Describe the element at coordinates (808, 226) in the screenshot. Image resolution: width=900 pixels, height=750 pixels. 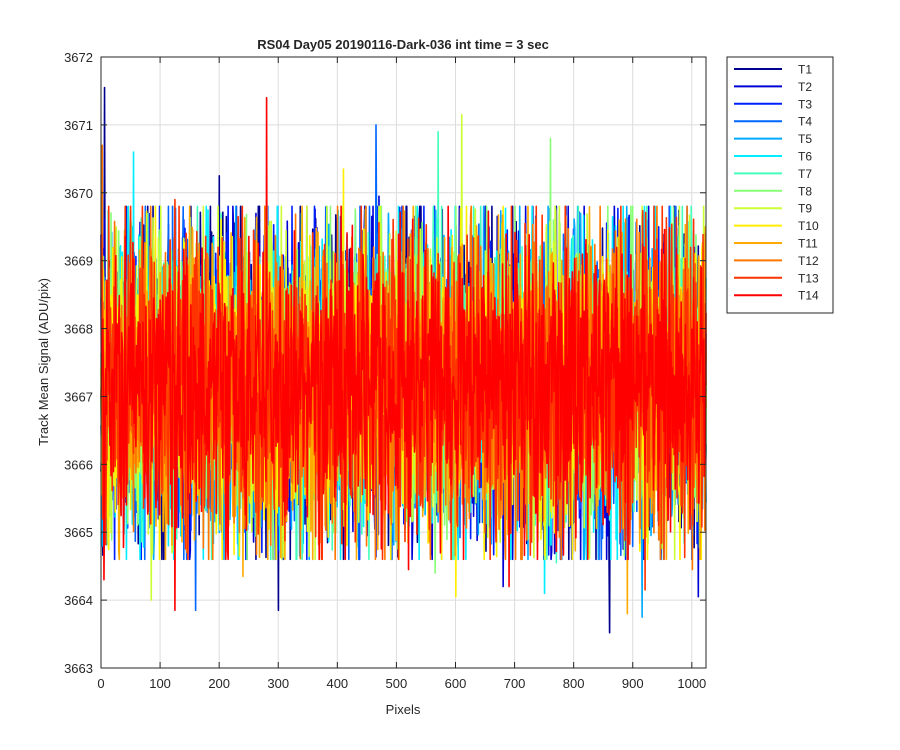
I see `legend-label-t10: T10` at that location.